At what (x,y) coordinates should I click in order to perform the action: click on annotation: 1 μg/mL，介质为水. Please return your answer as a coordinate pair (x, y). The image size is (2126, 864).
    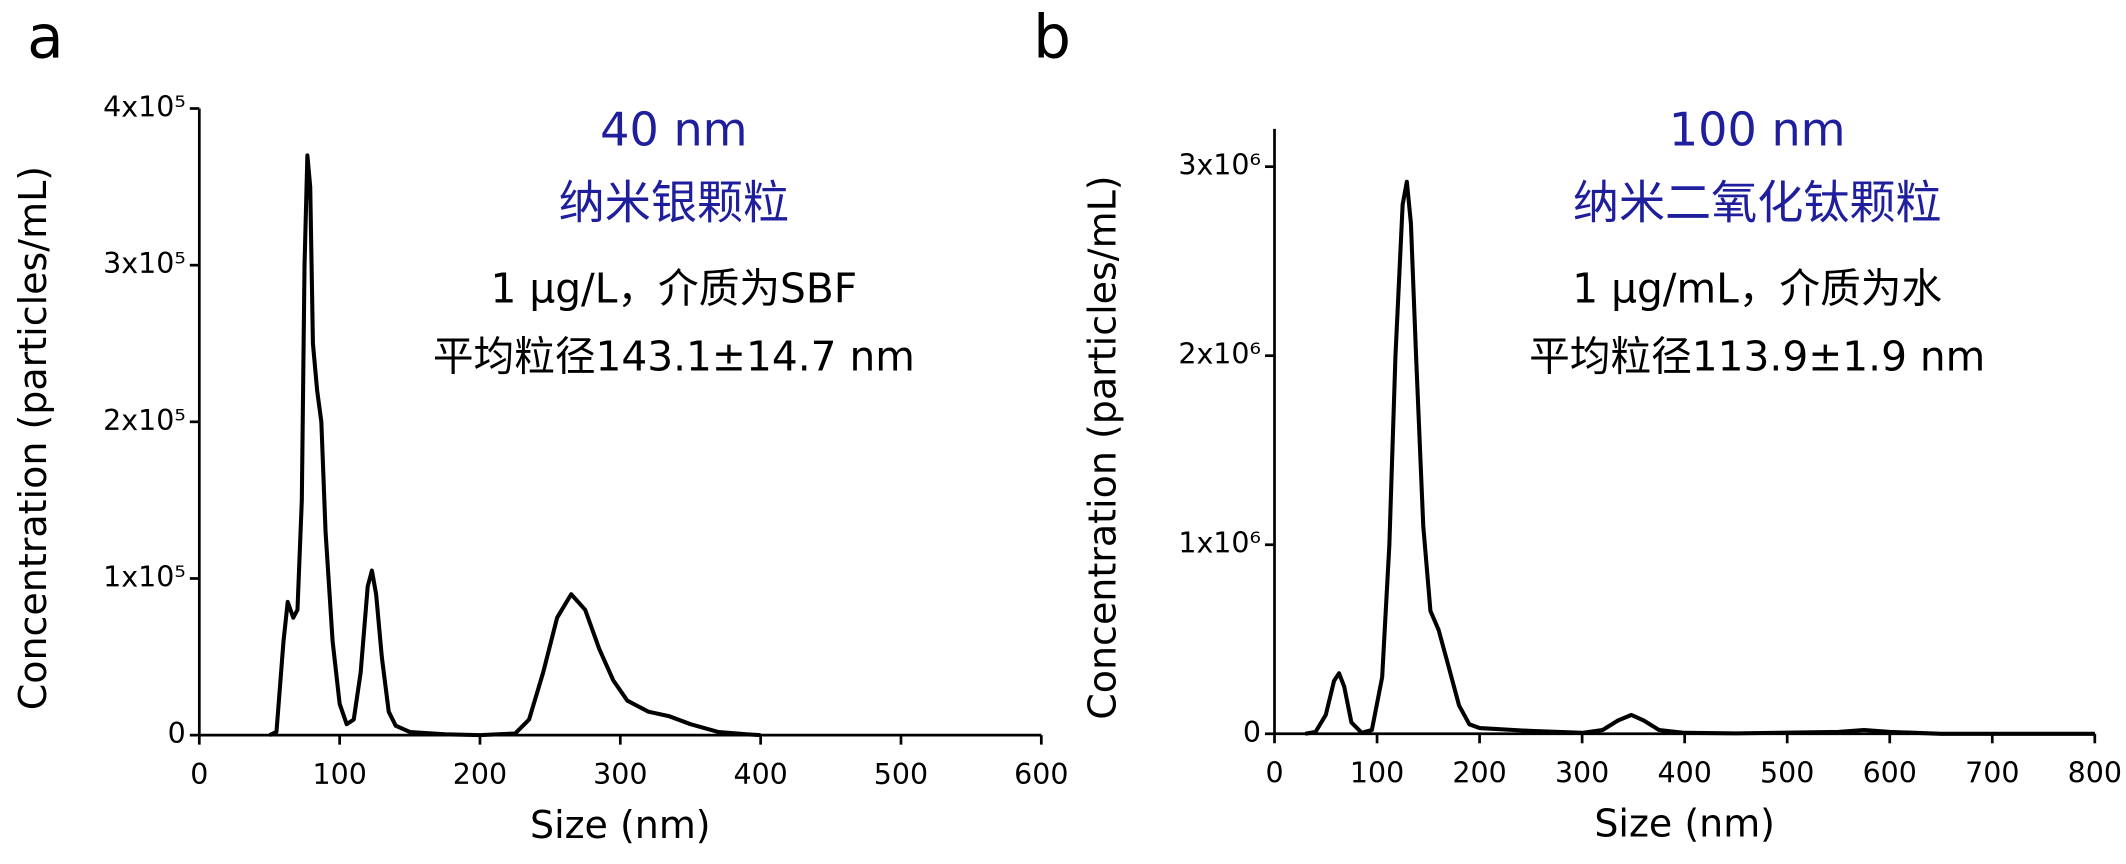
    Looking at the image, I should click on (1757, 289).